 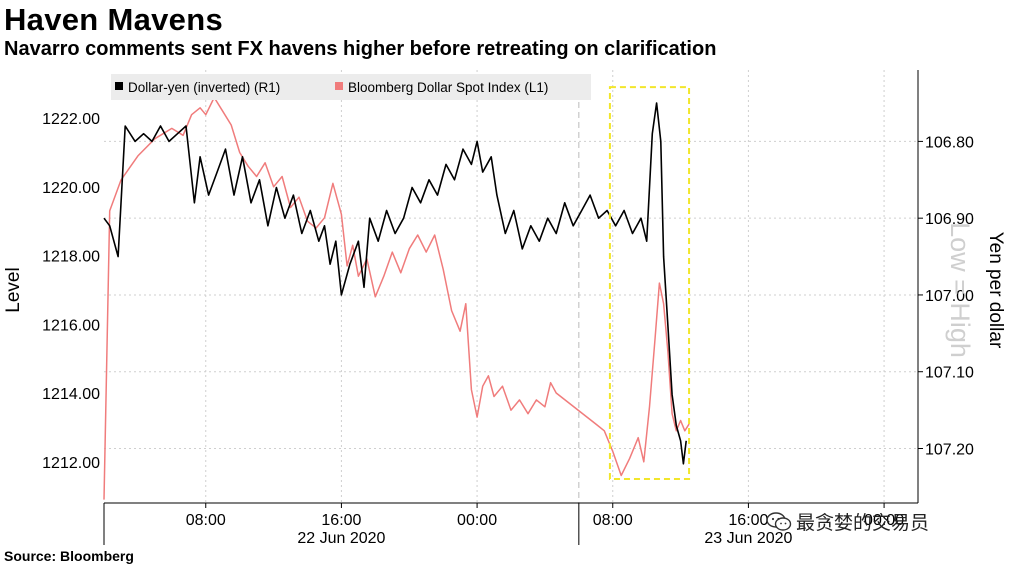 What do you see at coordinates (204, 87) in the screenshot?
I see `legend-label-usd-yen: Dollar-yen (inverted) (R1)` at bounding box center [204, 87].